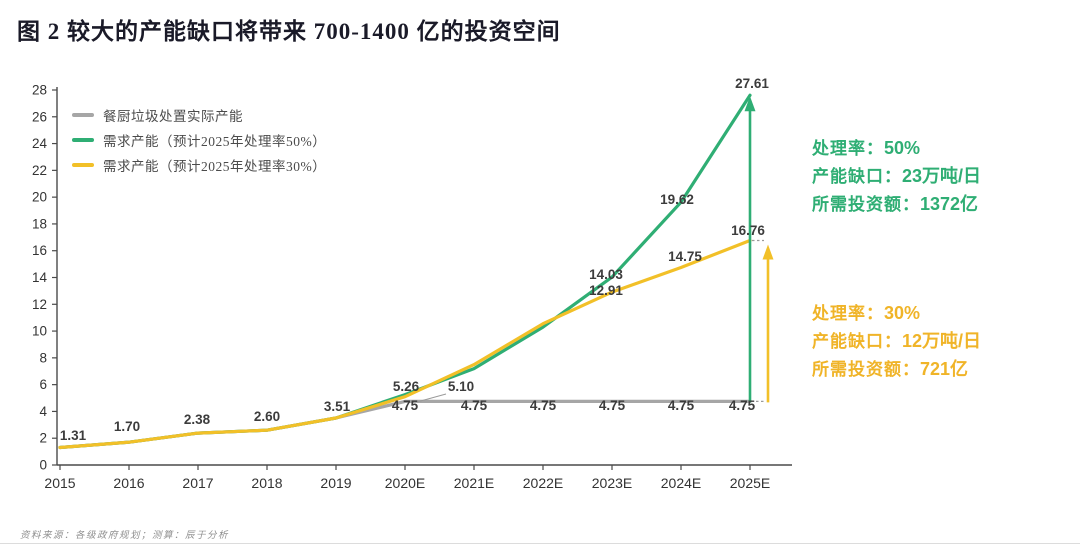 This screenshot has height=557, width=1080. What do you see at coordinates (43, 384) in the screenshot?
I see `y-tick-label: 6` at bounding box center [43, 384].